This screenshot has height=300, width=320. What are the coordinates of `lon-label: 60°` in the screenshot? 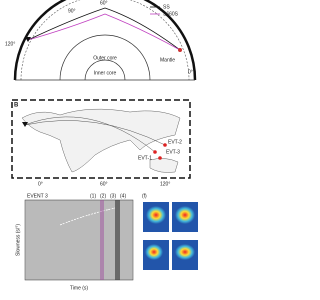 It's located at (104, 184).